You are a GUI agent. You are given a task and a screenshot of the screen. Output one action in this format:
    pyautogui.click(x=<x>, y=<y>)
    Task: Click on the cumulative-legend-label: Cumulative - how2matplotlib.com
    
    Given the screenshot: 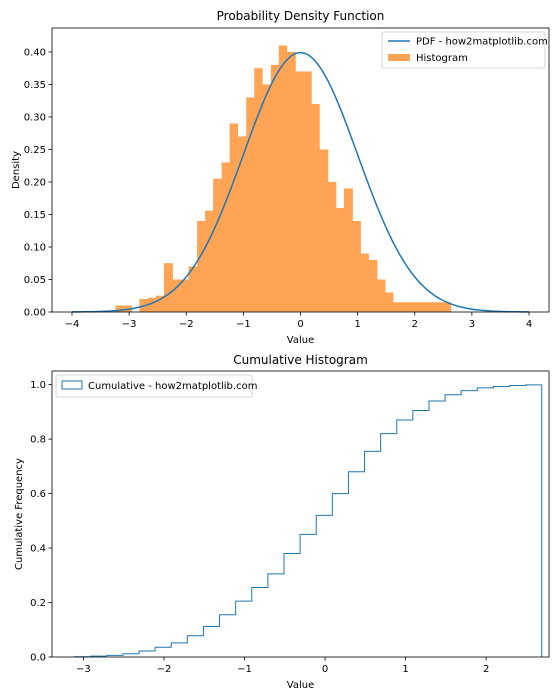 What is the action you would take?
    pyautogui.click(x=172, y=386)
    